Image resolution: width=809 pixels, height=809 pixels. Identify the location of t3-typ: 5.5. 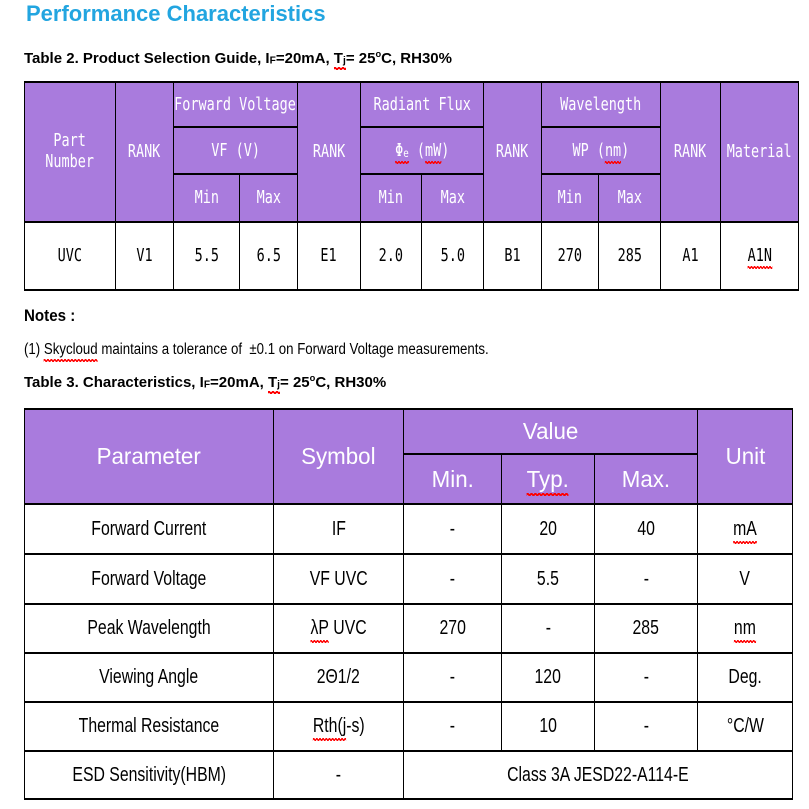
(548, 579).